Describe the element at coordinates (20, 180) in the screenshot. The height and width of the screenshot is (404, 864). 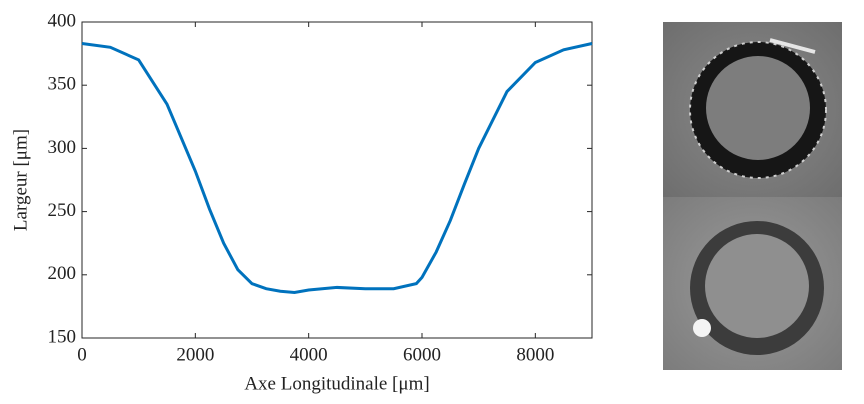
I see `y-axis-label: Largeur [μm]` at that location.